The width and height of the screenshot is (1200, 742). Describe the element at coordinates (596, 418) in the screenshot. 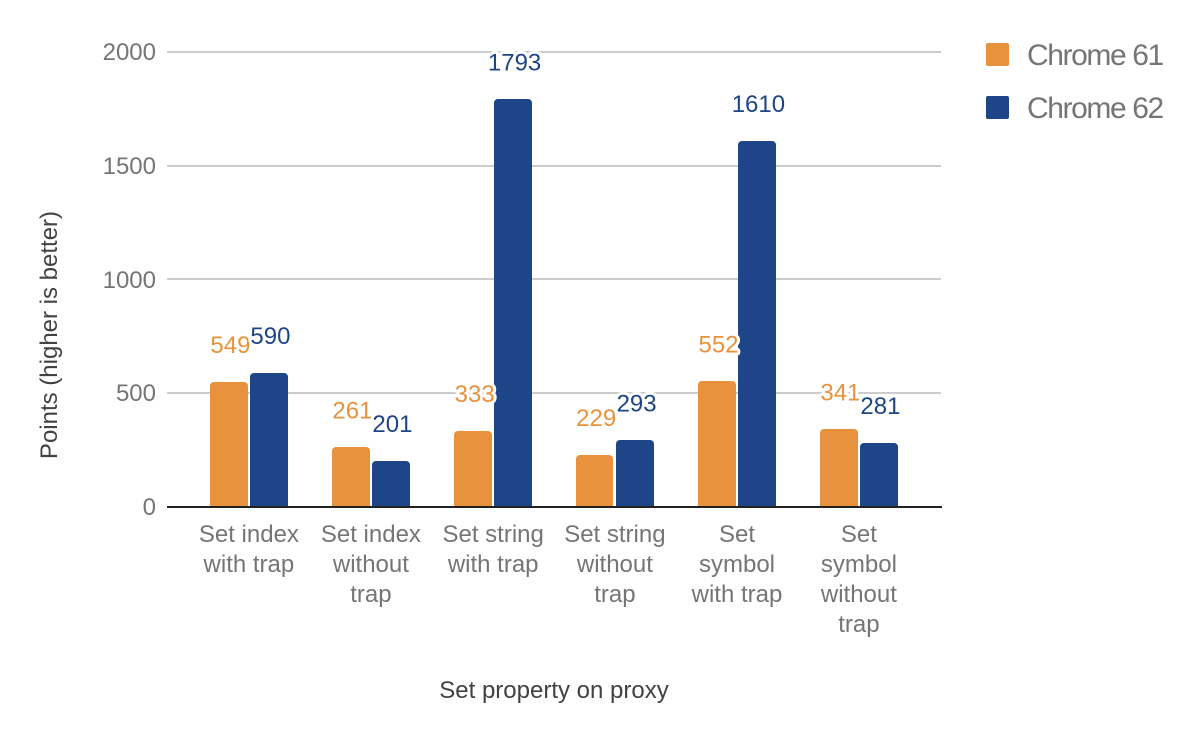

I see `svg-text: 229` at that location.